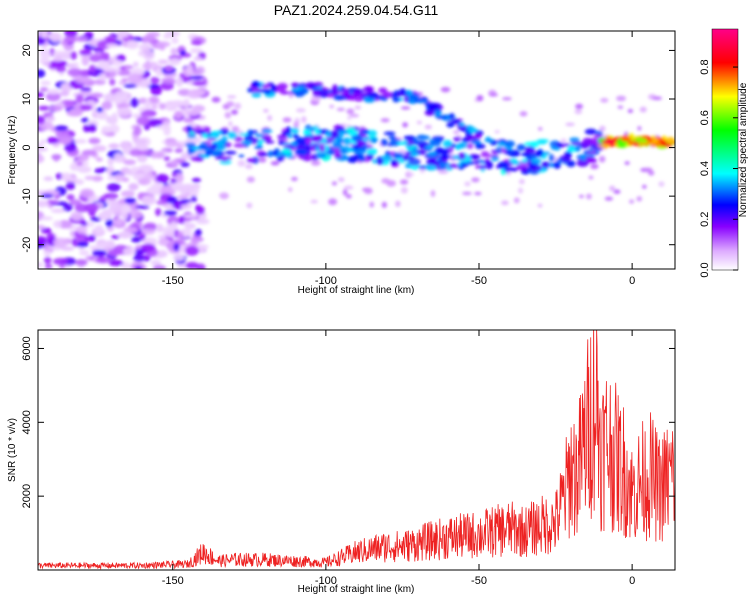  Describe the element at coordinates (173, 281) in the screenshot. I see `heatmap-x-tick-label: -150` at that location.